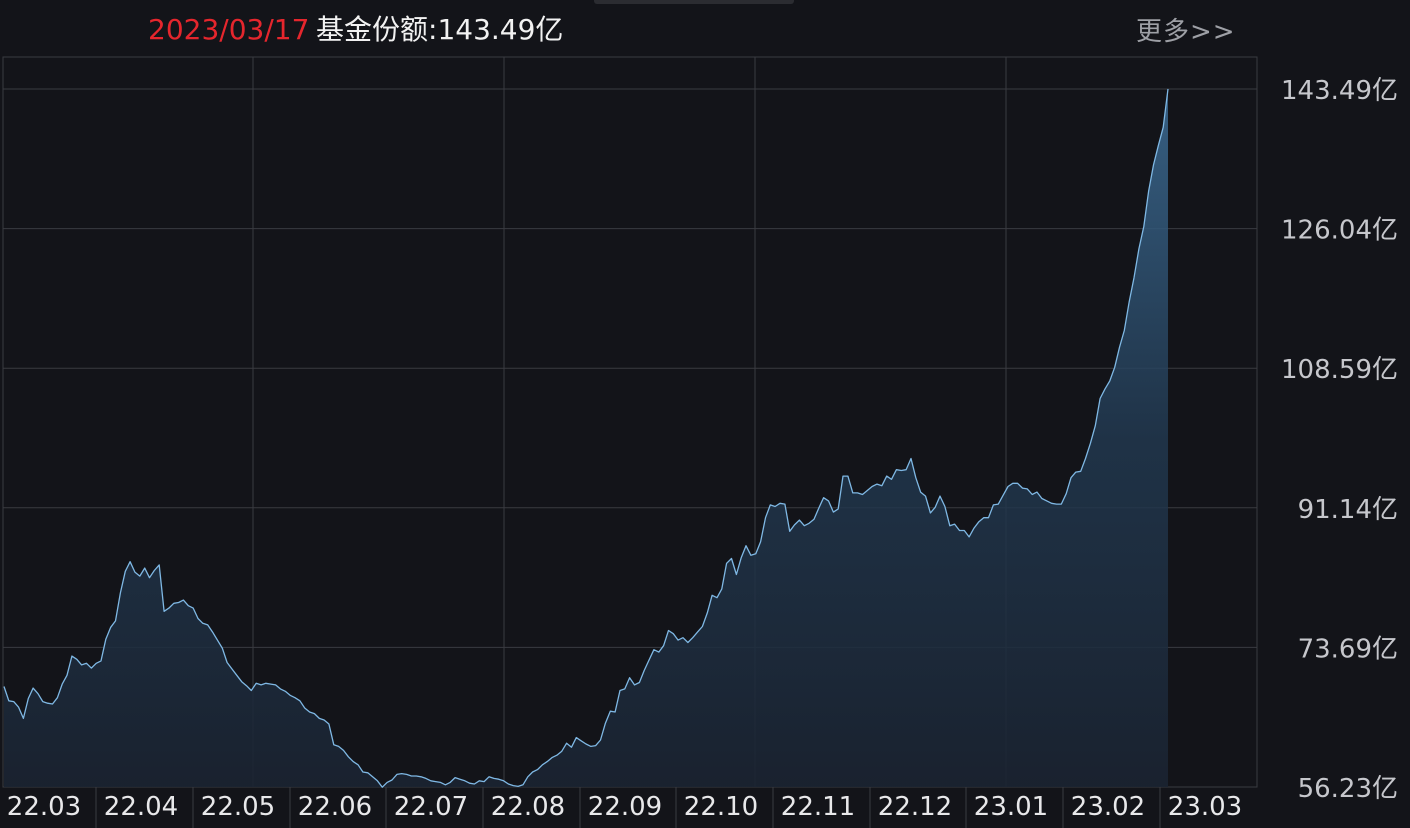 This screenshot has width=1410, height=828. I want to click on x-tick-label: 22.09, so click(625, 807).